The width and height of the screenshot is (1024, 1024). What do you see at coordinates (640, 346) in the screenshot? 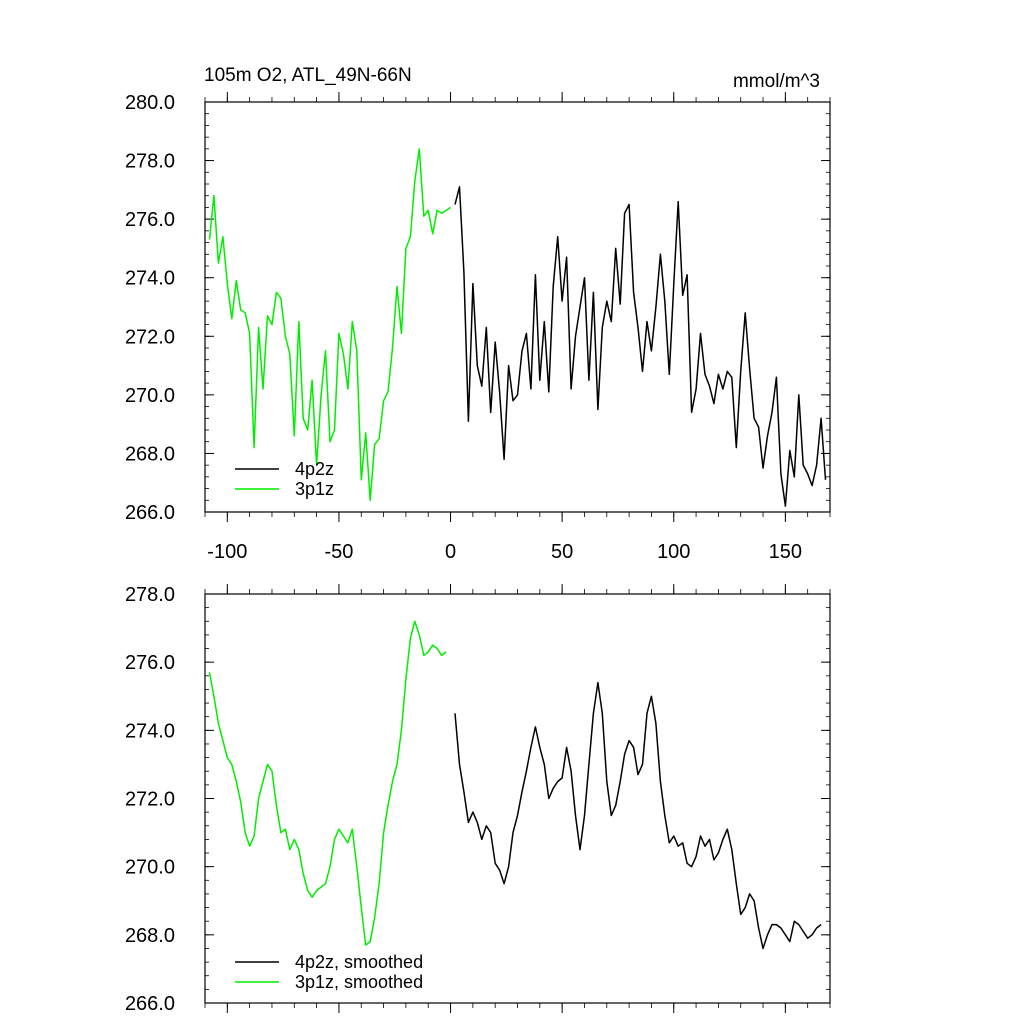
I see `series-line-4p2z` at bounding box center [640, 346].